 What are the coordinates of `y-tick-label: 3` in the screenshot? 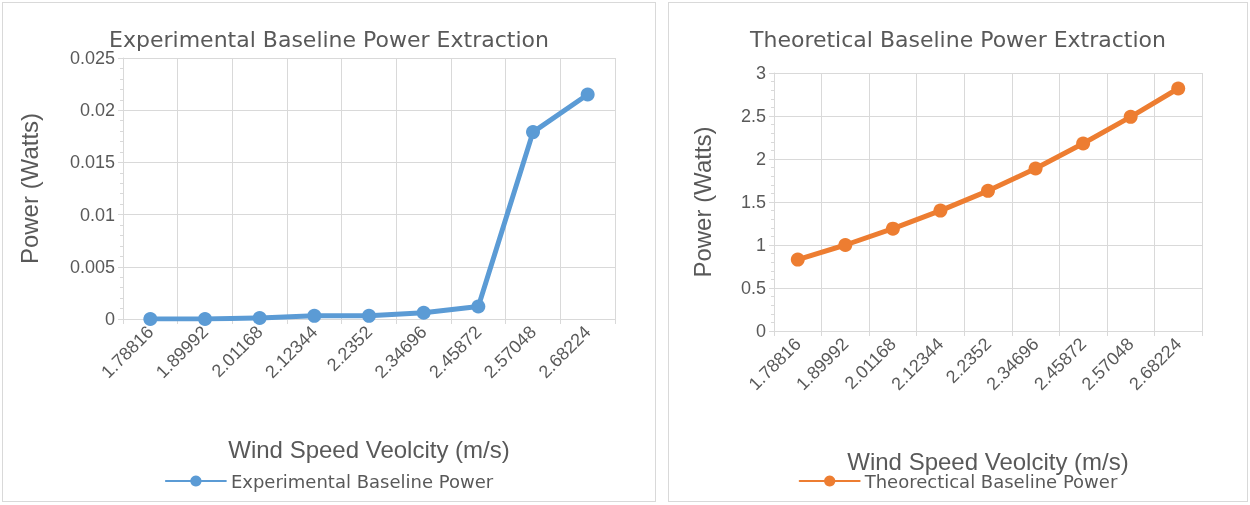 It's located at (760, 73).